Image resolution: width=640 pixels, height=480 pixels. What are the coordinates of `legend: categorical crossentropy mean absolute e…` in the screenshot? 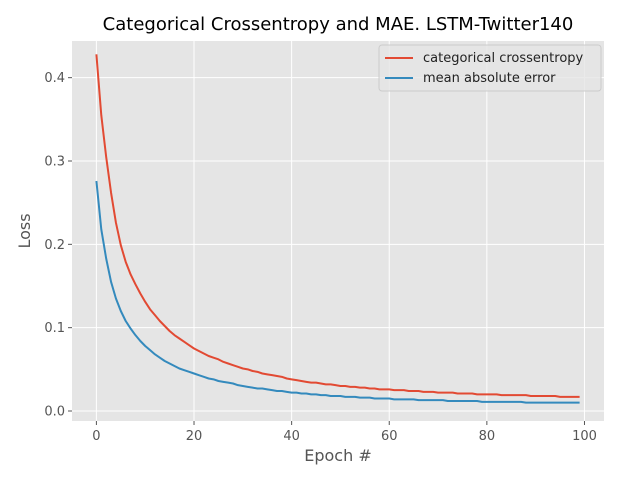 It's located at (490, 68).